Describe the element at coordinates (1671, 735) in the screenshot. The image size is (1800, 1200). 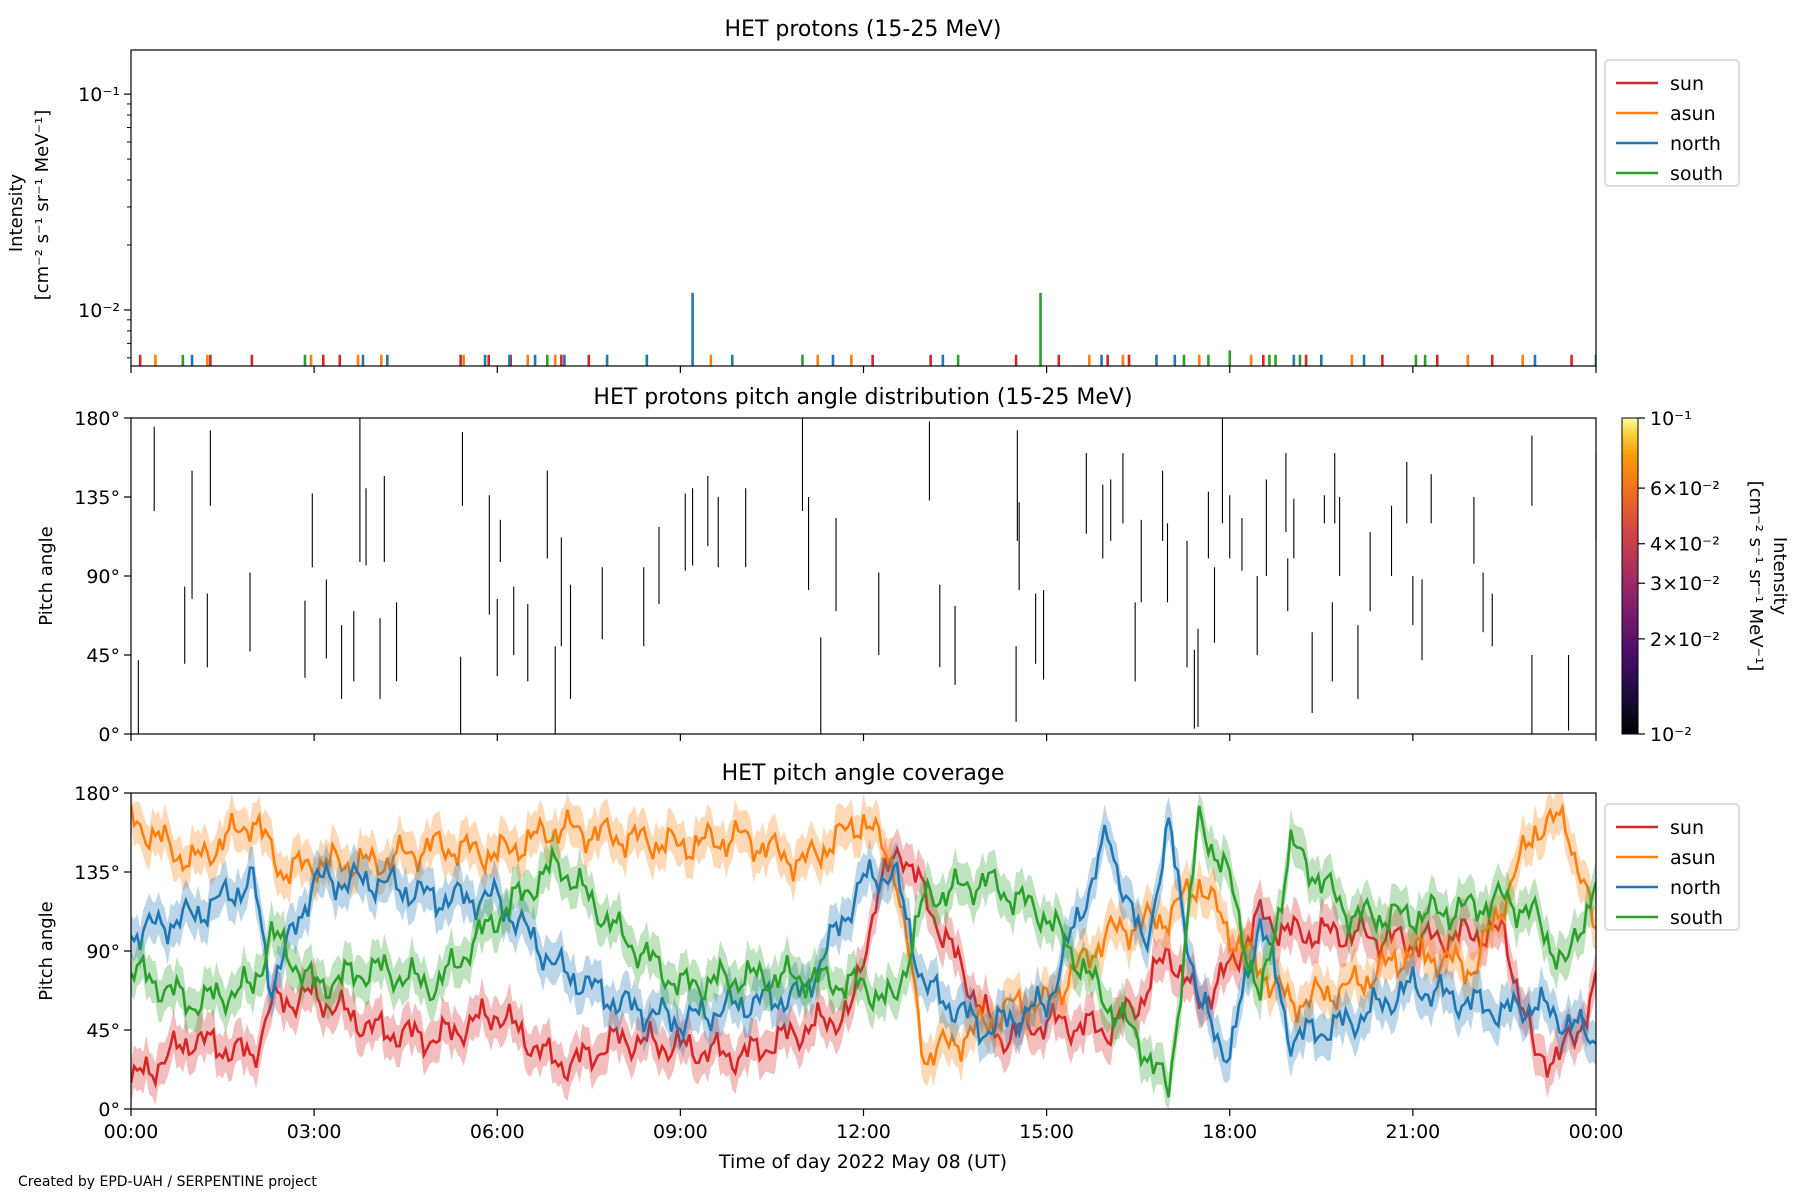
I see `colorbar-tick-label: 10⁻²` at that location.